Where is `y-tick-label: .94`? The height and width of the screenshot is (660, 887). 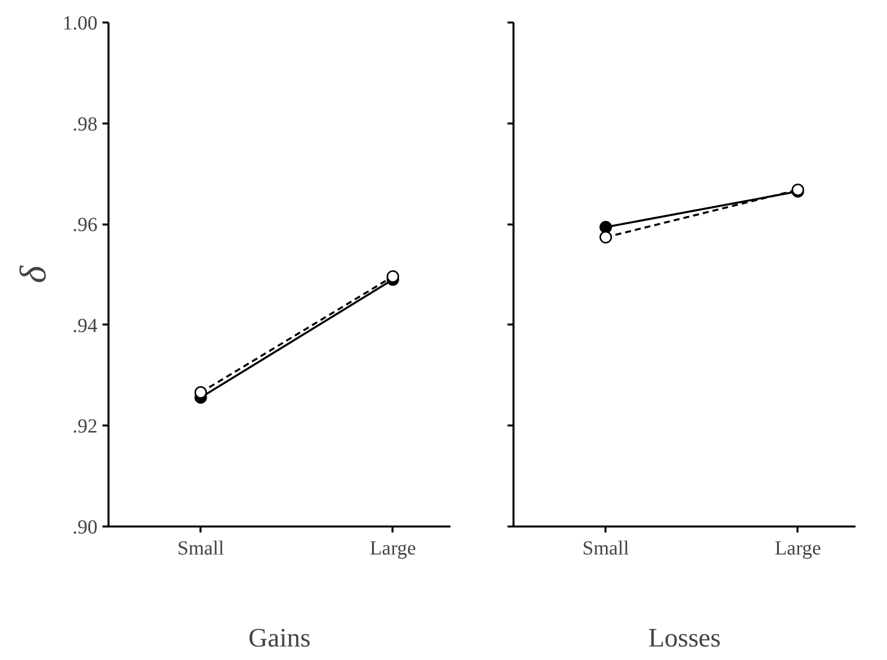 y-tick-label: .94 is located at coordinates (85, 325).